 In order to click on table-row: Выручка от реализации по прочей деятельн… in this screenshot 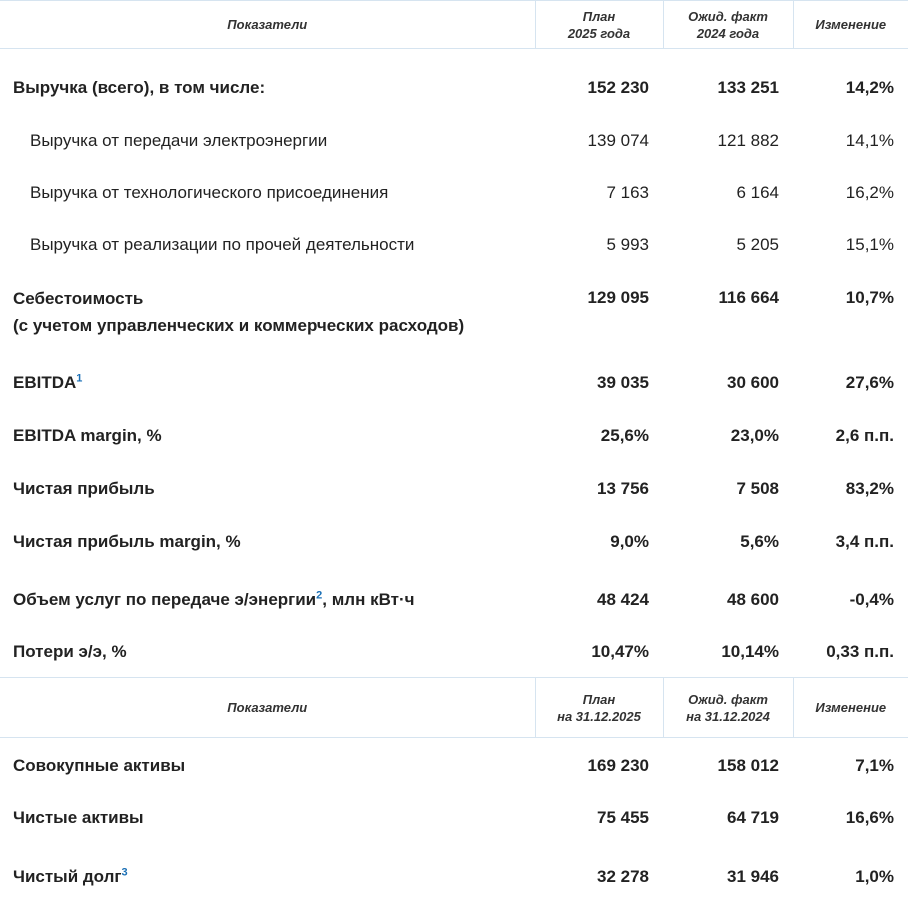, I will do `click(462, 244)`.